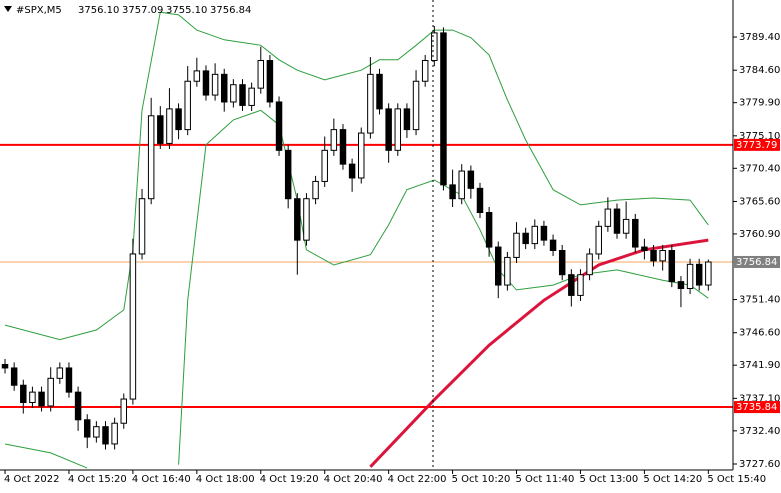 The height and width of the screenshot is (493, 781). What do you see at coordinates (186, 10) in the screenshot?
I see `header-low: 3755.10` at bounding box center [186, 10].